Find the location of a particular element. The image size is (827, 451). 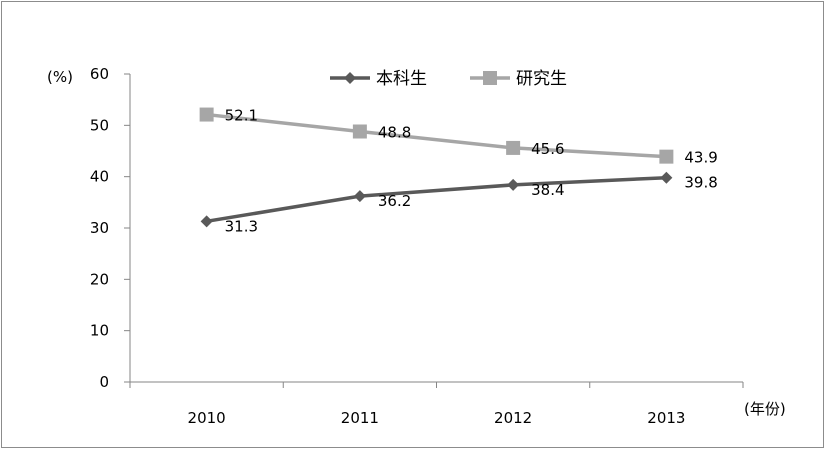

x-axis-unit-label: (年份) is located at coordinates (765, 409).